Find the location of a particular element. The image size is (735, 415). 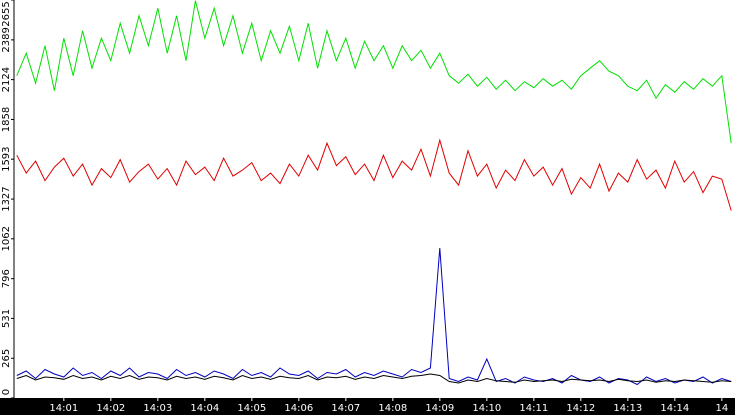

x-tick-label: 14:13 is located at coordinates (627, 408).